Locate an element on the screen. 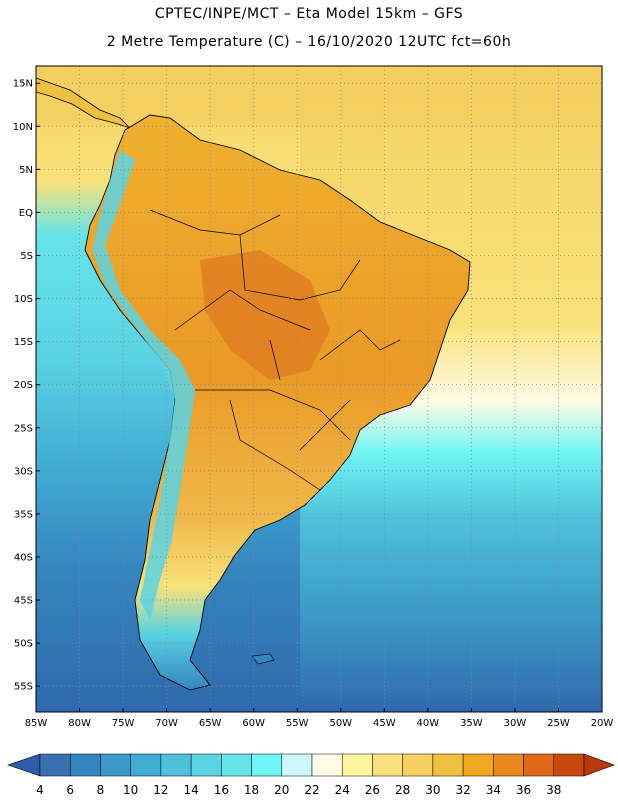 This screenshot has height=800, width=618. lat-tick-label: EQ is located at coordinates (26, 213).